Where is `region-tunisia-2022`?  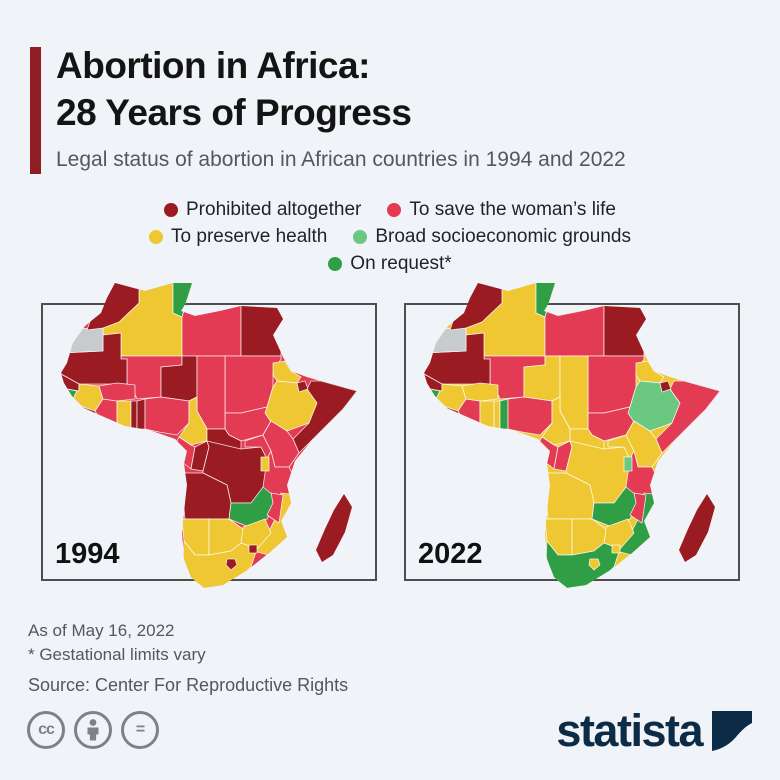 region-tunisia-2022 is located at coordinates (546, 300).